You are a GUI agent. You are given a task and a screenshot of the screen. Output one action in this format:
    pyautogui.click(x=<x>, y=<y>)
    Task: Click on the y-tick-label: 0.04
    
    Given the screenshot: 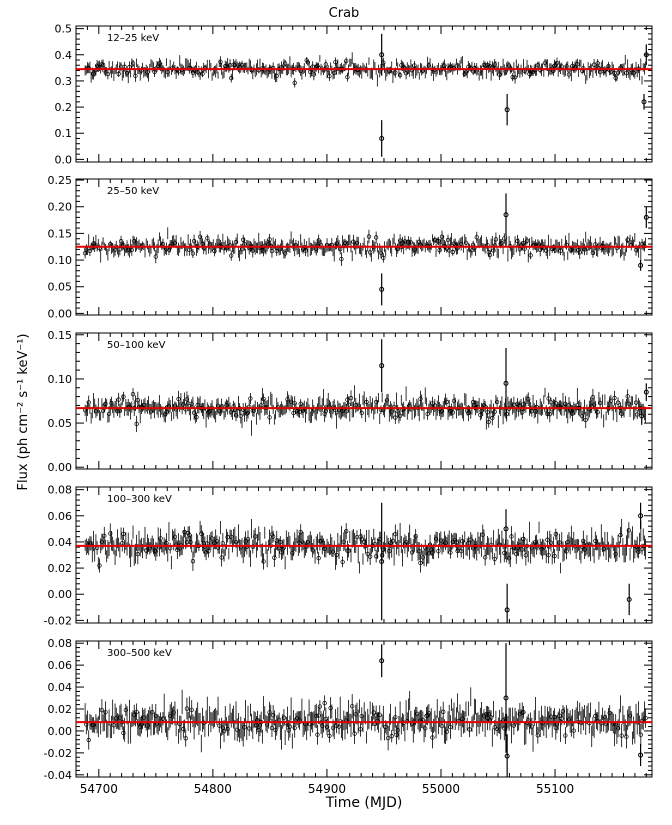 What is the action you would take?
    pyautogui.click(x=60, y=687)
    